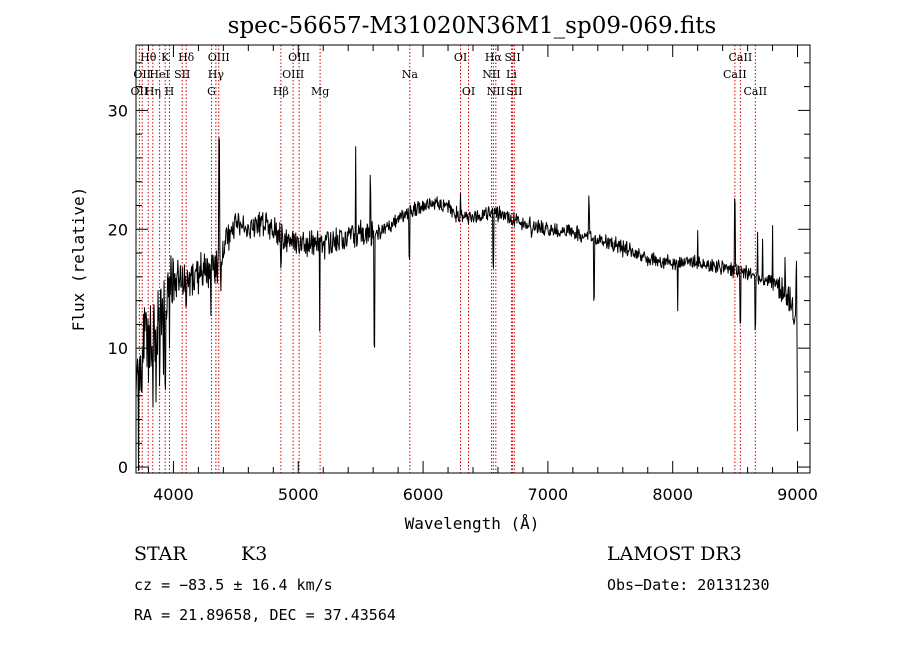 This screenshot has width=900, height=649. I want to click on line-label-3: Hη, so click(153, 91).